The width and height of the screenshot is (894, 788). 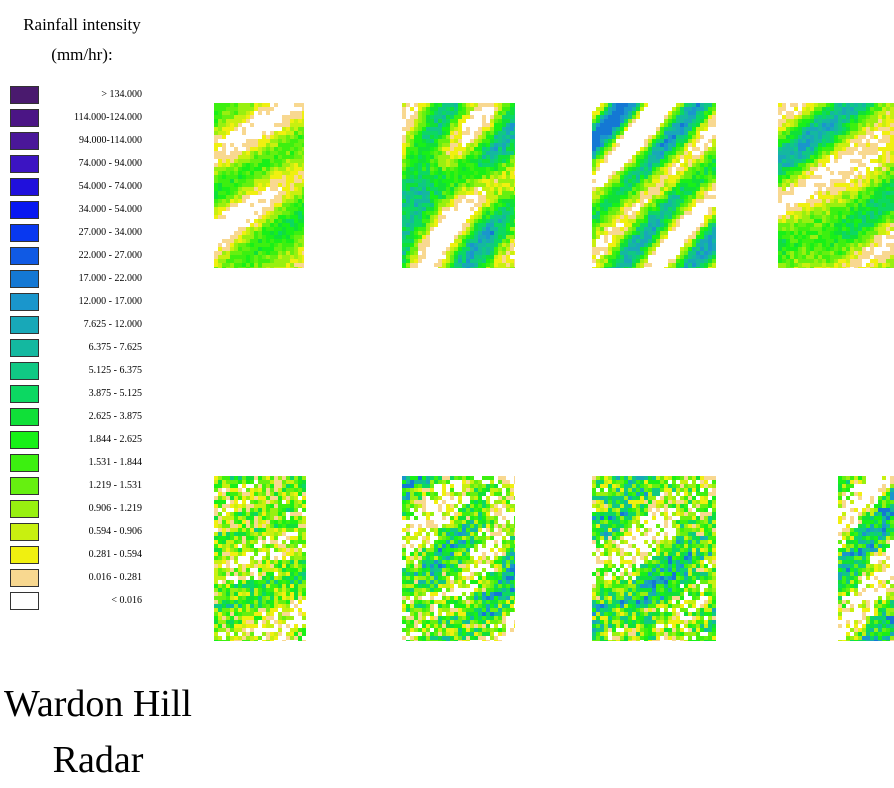 I want to click on legend-entry: 1.219 - 1.531, so click(x=83, y=488).